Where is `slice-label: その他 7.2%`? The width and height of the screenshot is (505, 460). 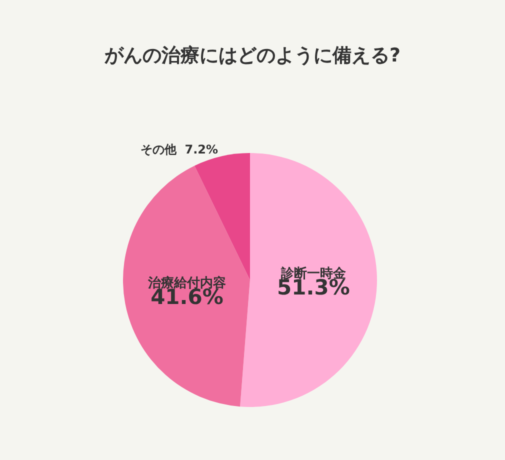 slice-label: その他 7.2% is located at coordinates (179, 149).